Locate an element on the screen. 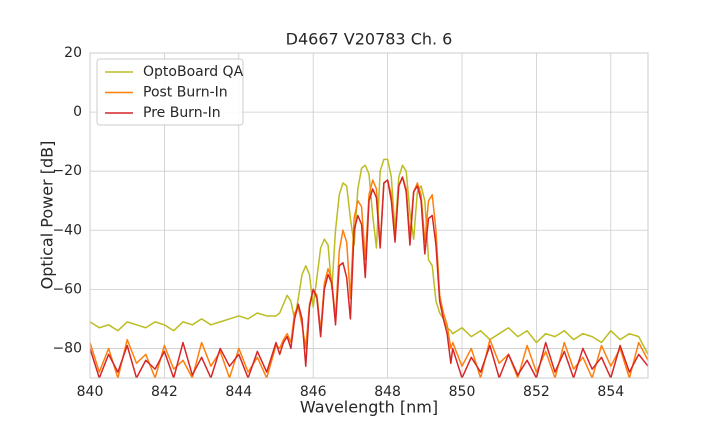 The image size is (720, 436). chart-title: D4667 V20783 Ch. 6 is located at coordinates (369, 39).